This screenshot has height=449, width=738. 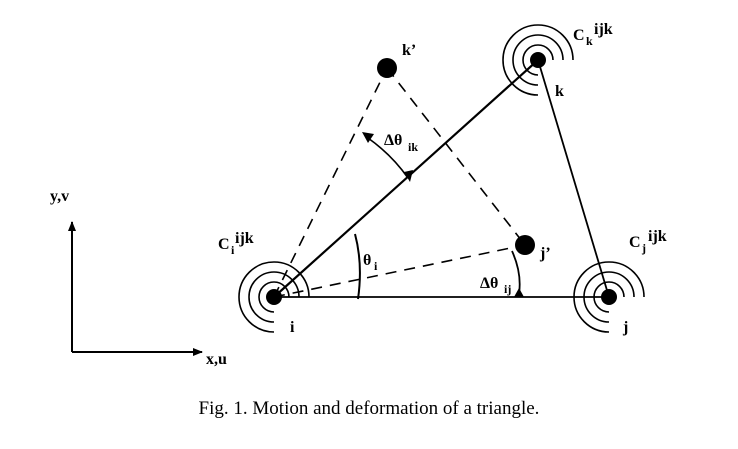 I want to click on delta-theta-ik-arrowhead, so click(x=368, y=137).